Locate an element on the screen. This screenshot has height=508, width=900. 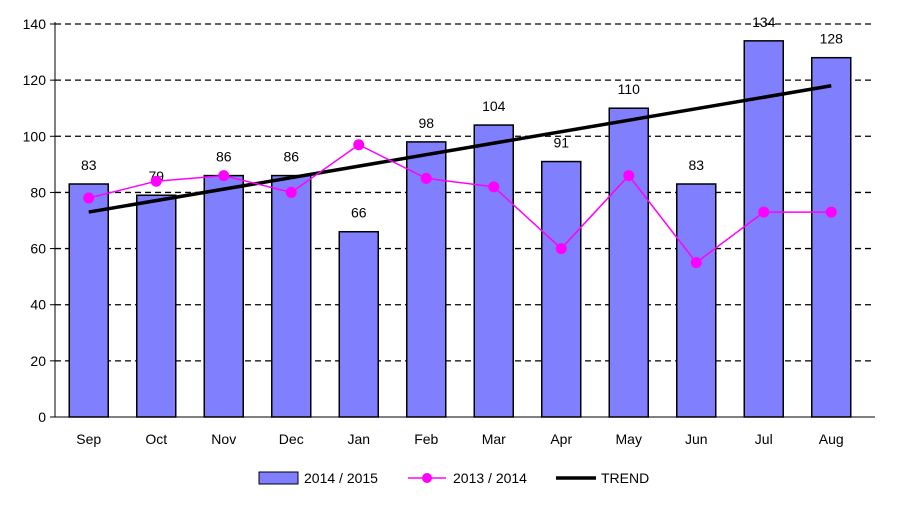
y-tick-label: 20 is located at coordinates (38, 361).